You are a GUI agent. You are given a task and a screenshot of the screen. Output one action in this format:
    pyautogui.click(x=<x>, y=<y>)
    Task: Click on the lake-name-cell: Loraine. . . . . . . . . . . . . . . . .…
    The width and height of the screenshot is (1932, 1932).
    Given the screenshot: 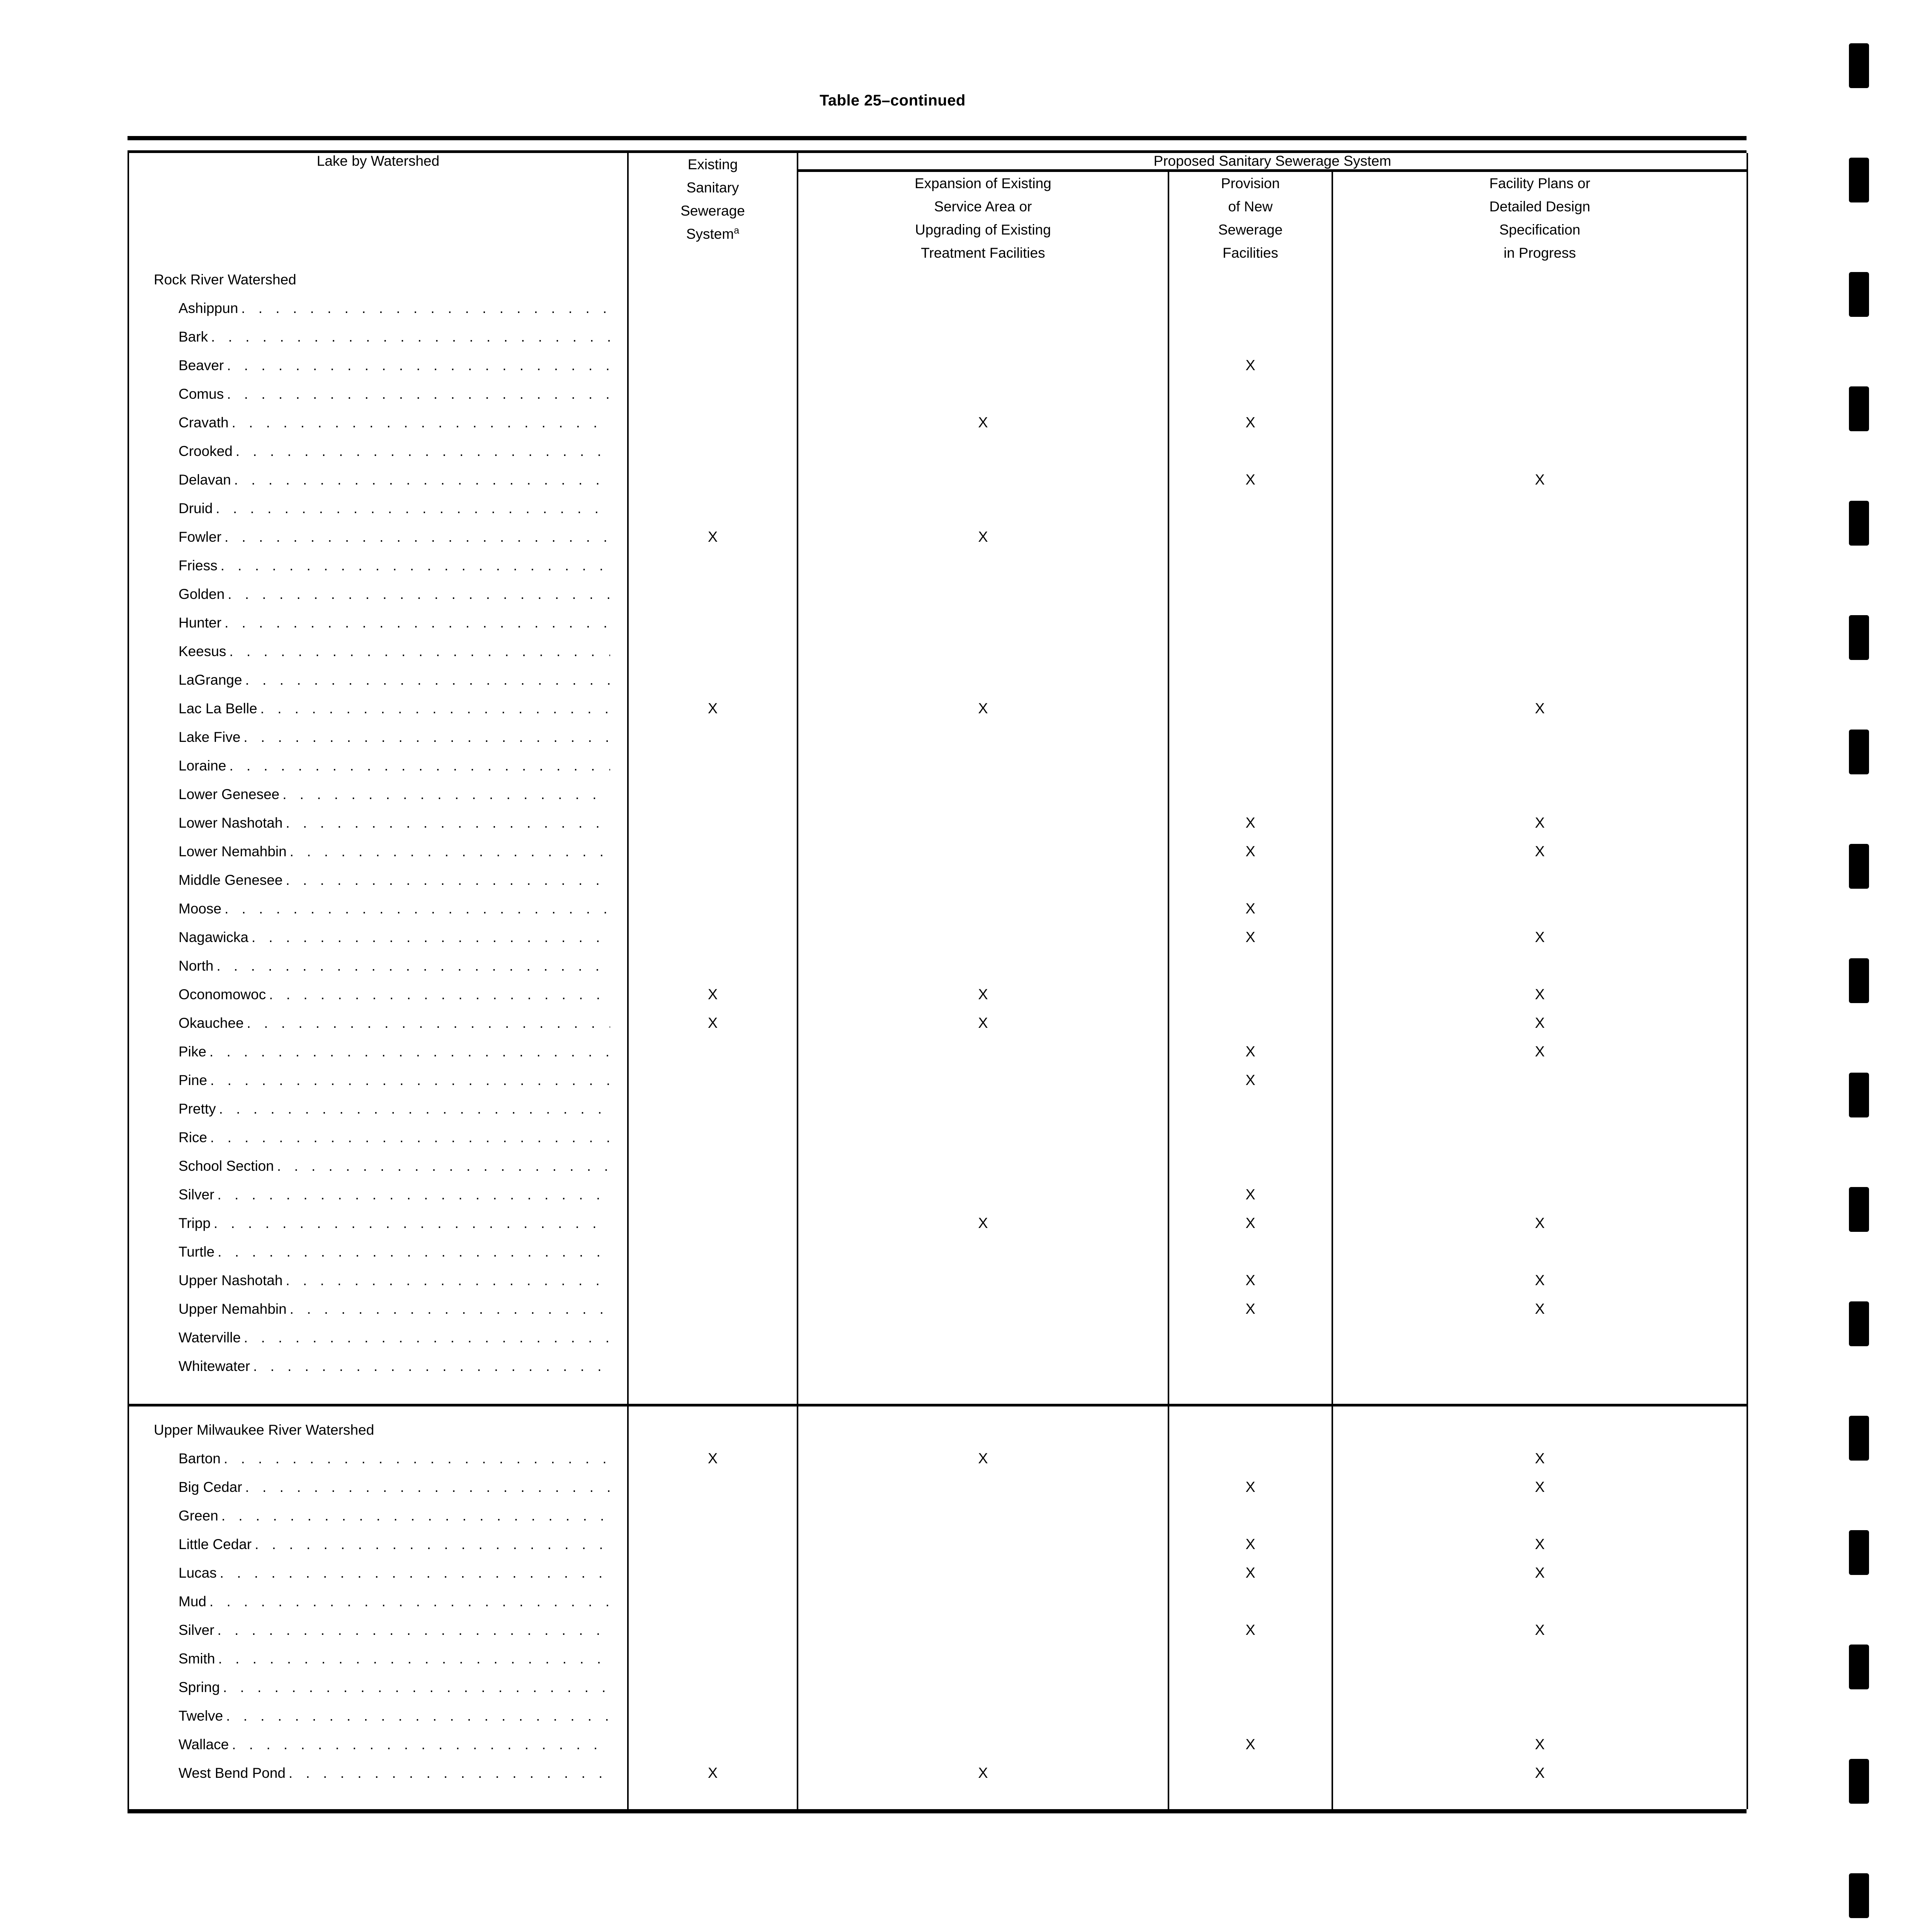 What is the action you would take?
    pyautogui.click(x=378, y=772)
    